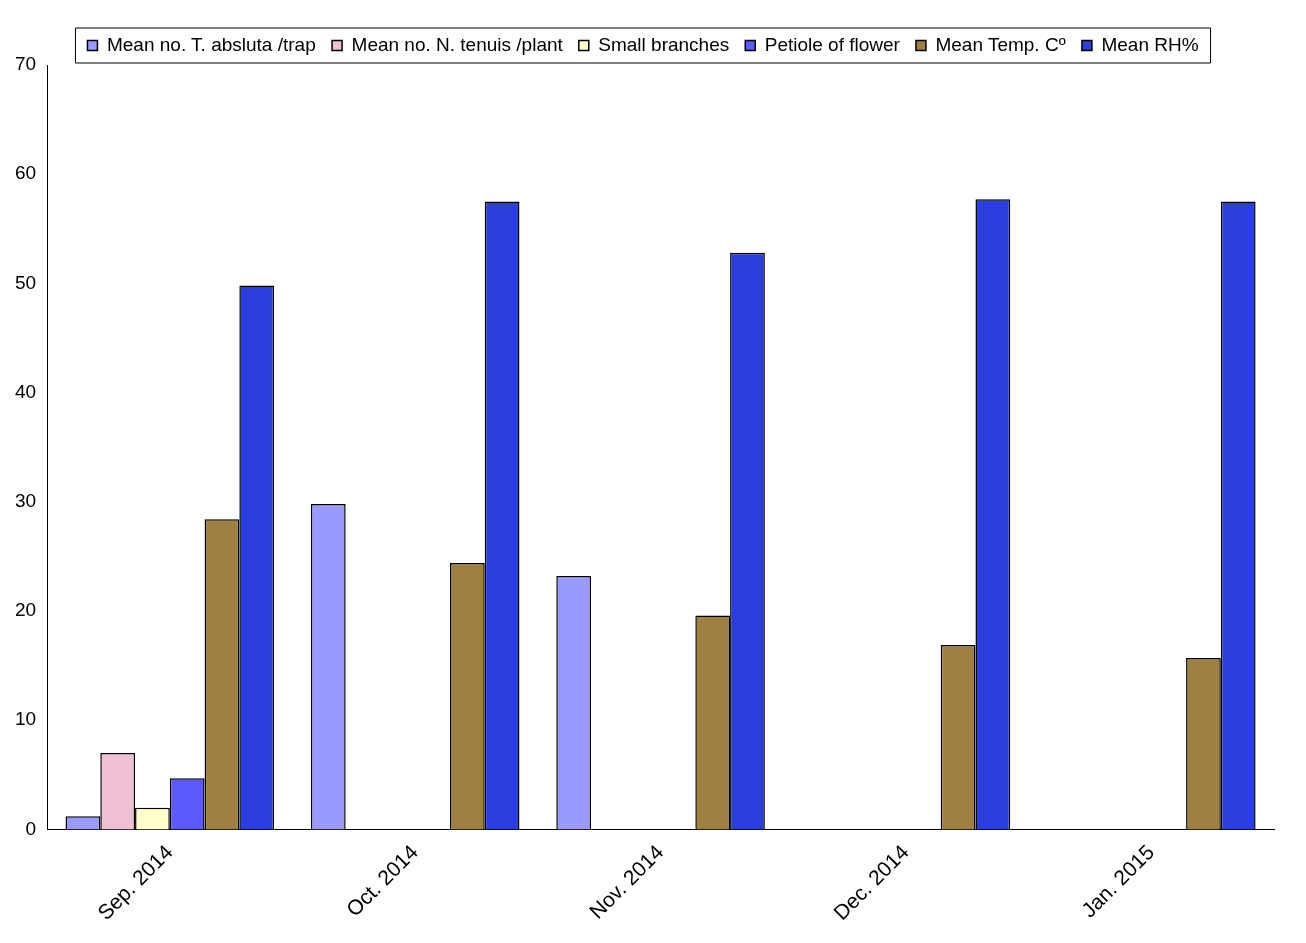 The image size is (1306, 943). I want to click on y-tick-label: 50, so click(25, 282).